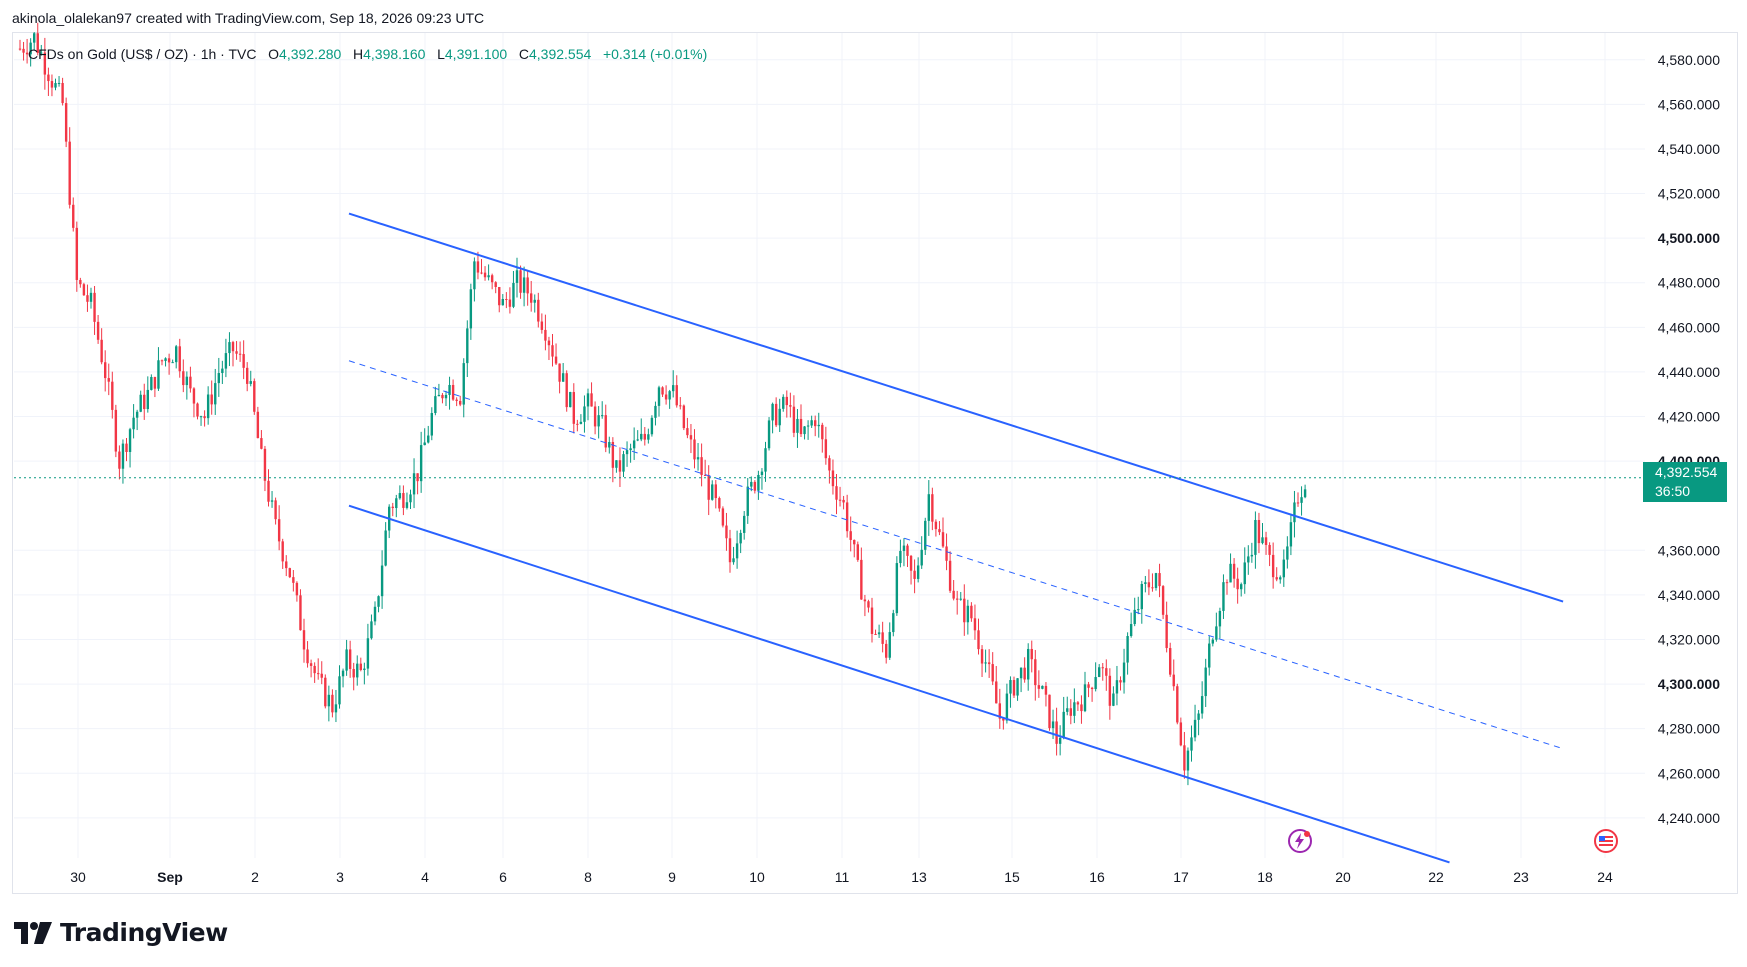  Describe the element at coordinates (523, 54) in the screenshot. I see `close-label: C` at that location.